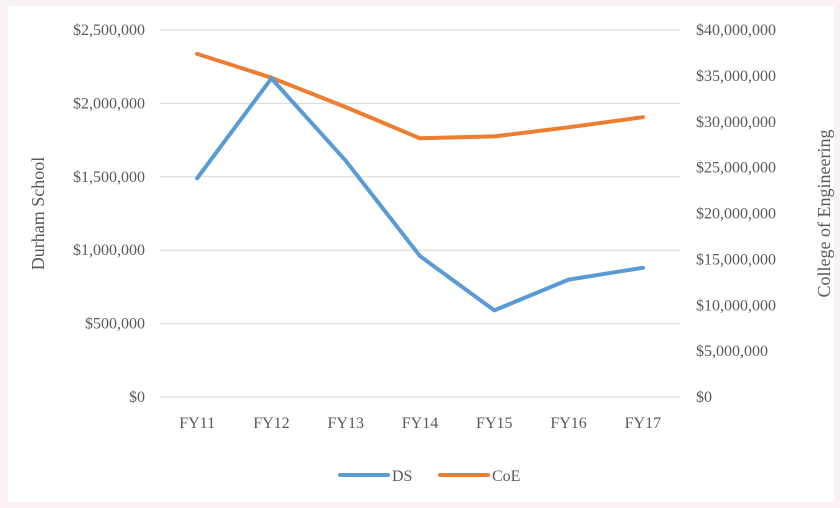  Describe the element at coordinates (109, 177) in the screenshot. I see `left-tick-label: $1,500,000` at that location.